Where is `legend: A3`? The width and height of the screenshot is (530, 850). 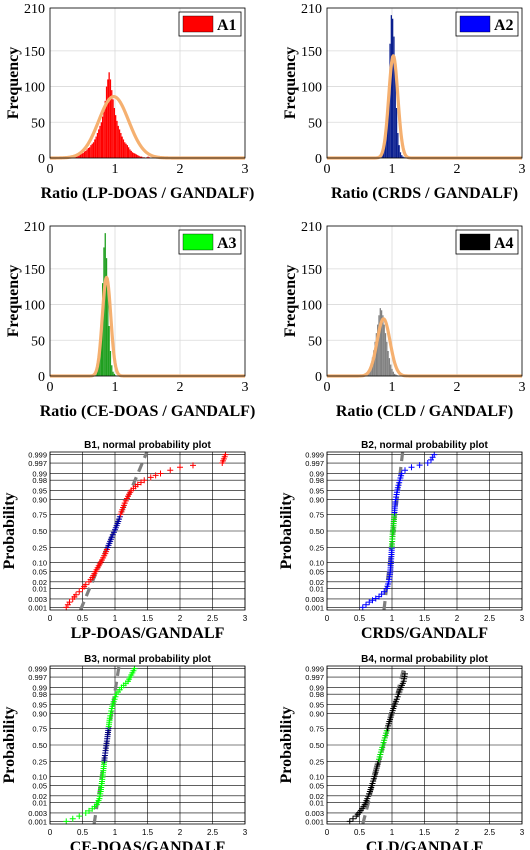 legend: A3 is located at coordinates (210, 242).